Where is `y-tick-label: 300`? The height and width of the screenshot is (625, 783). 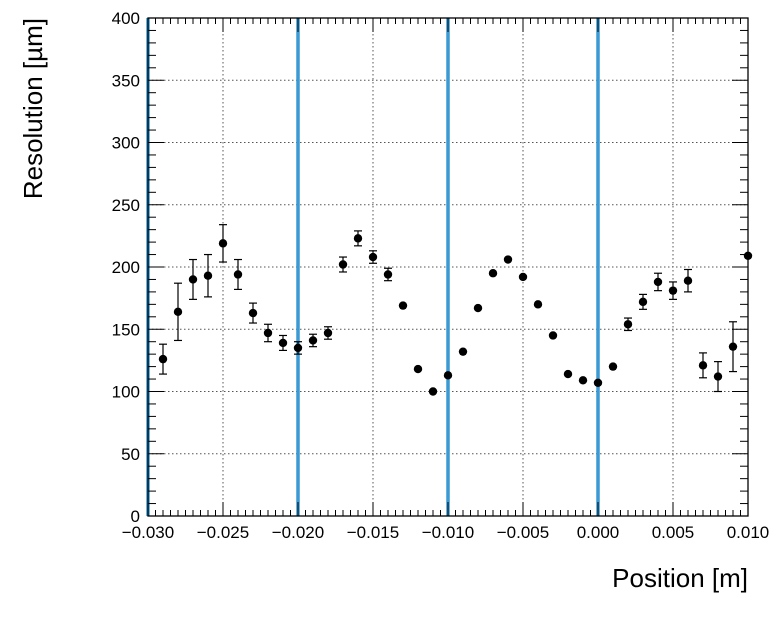
y-tick-label: 300 is located at coordinates (126, 143).